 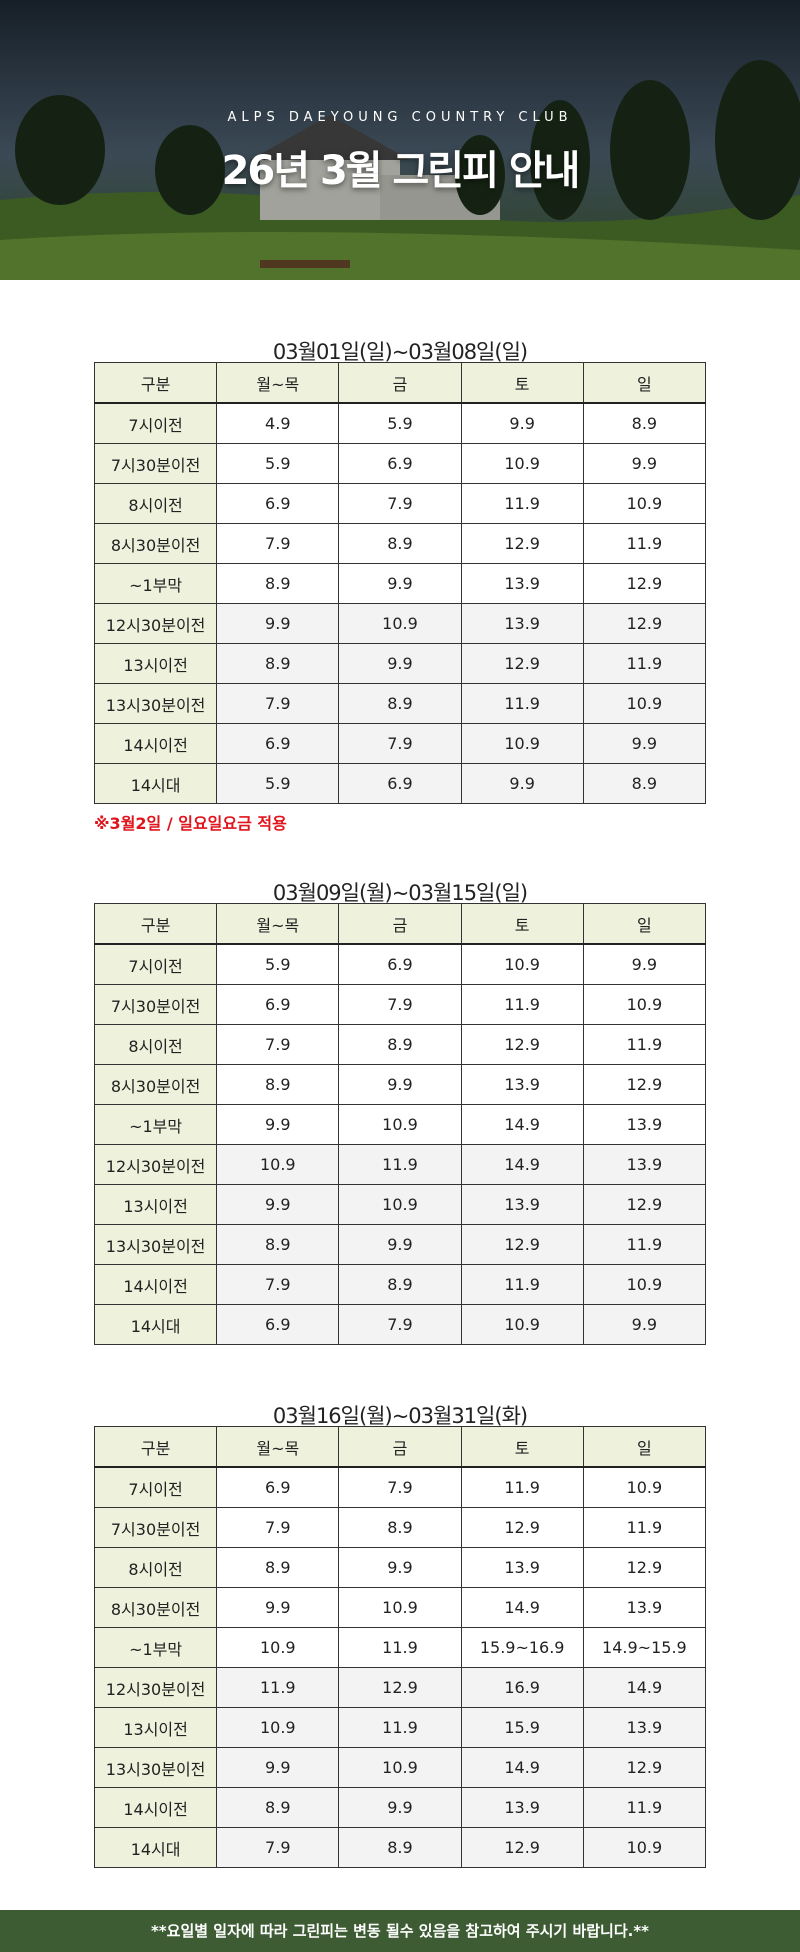 What do you see at coordinates (155, 1687) in the screenshot?
I see `time-slot: 12시30분이전` at bounding box center [155, 1687].